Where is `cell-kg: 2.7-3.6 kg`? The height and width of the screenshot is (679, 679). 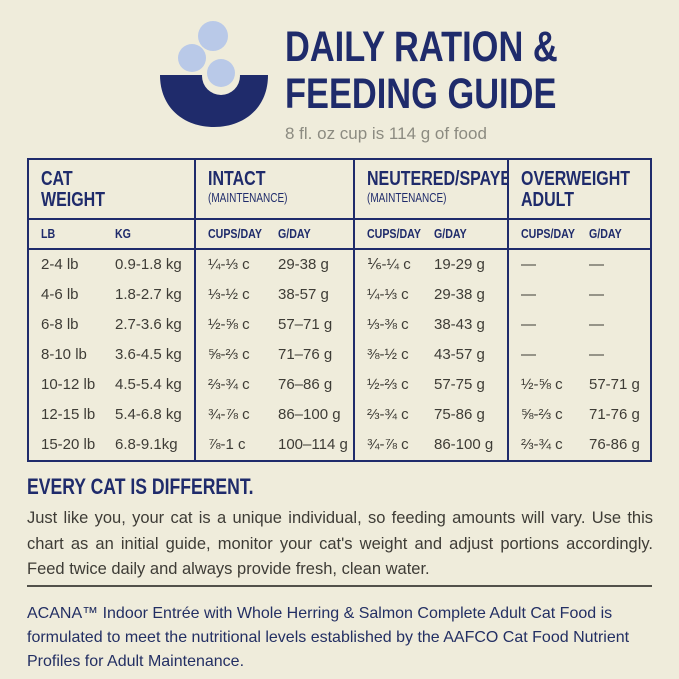
cell-kg: 2.7-3.6 kg is located at coordinates (148, 324).